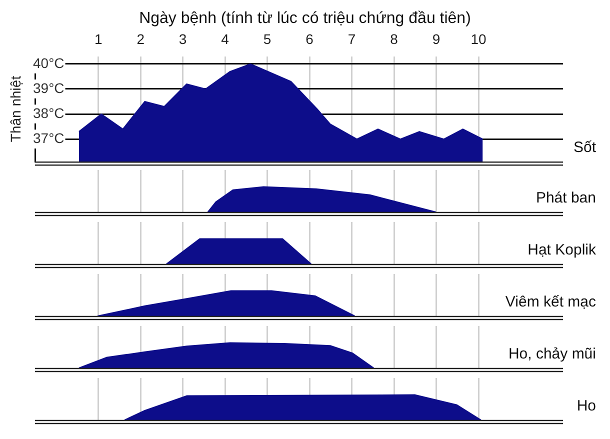  Describe the element at coordinates (15, 109) in the screenshot. I see `y-axis-title: Thân nhiệt` at that location.